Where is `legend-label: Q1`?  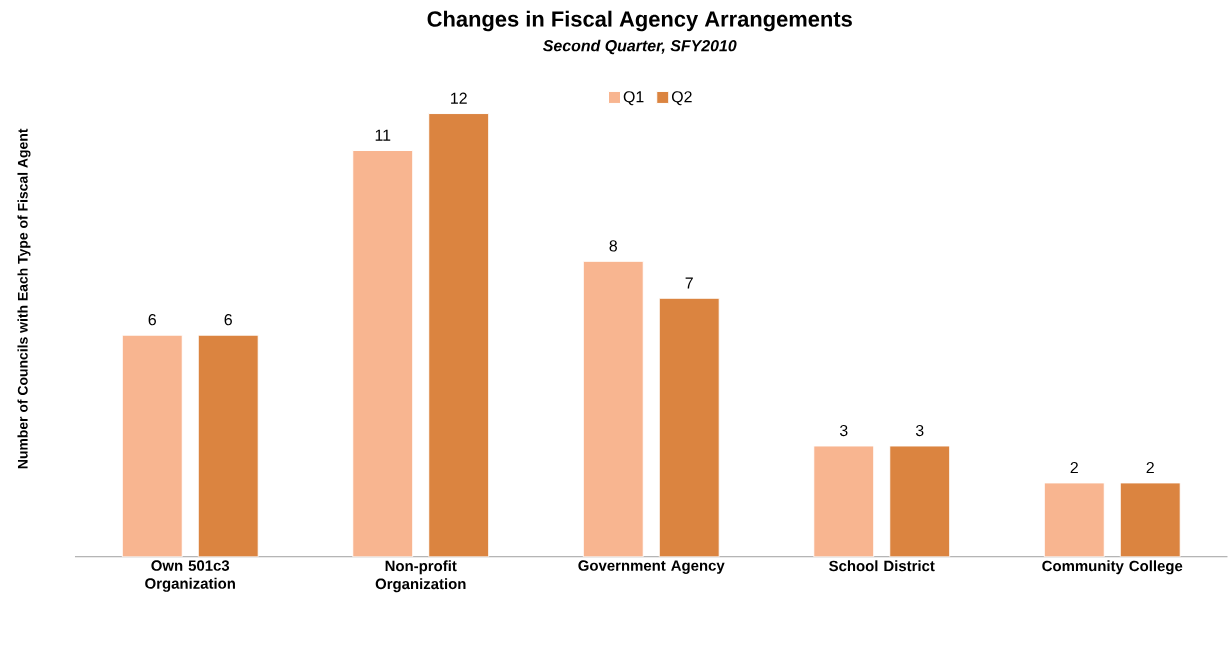 legend-label: Q1 is located at coordinates (633, 98).